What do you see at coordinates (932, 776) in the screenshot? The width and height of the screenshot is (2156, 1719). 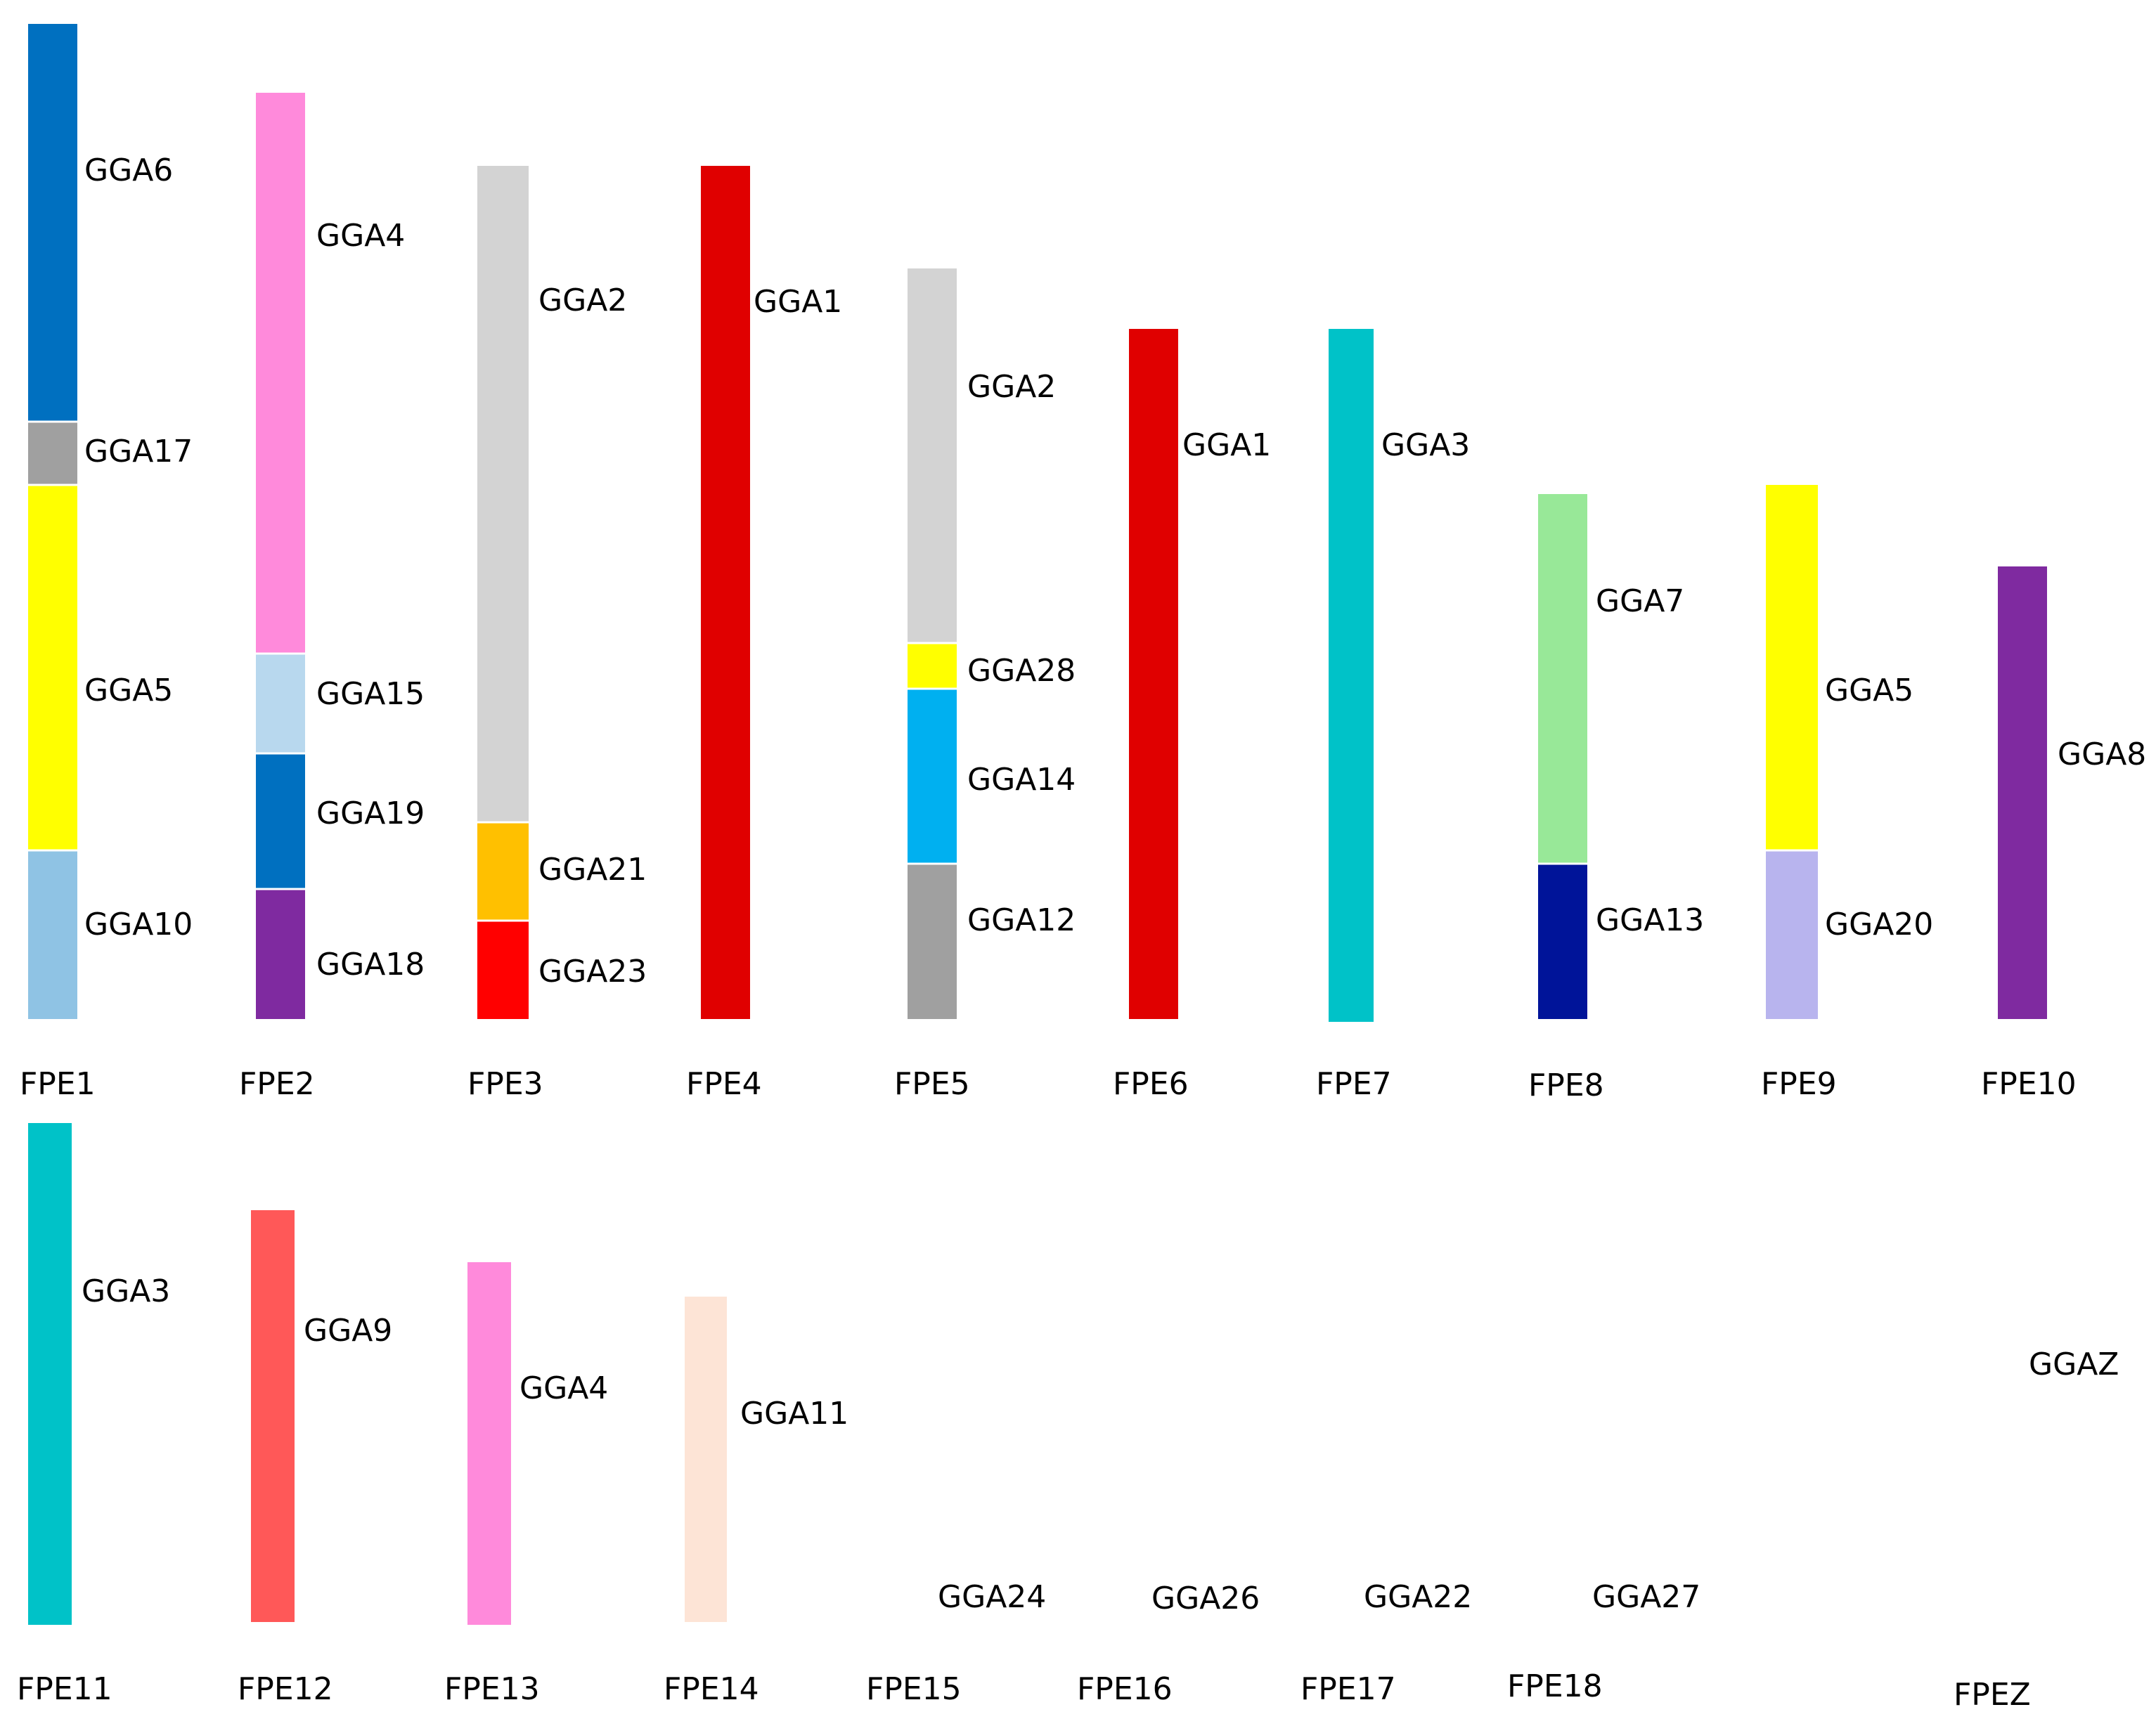 I see `segment-fpe5-gga14` at bounding box center [932, 776].